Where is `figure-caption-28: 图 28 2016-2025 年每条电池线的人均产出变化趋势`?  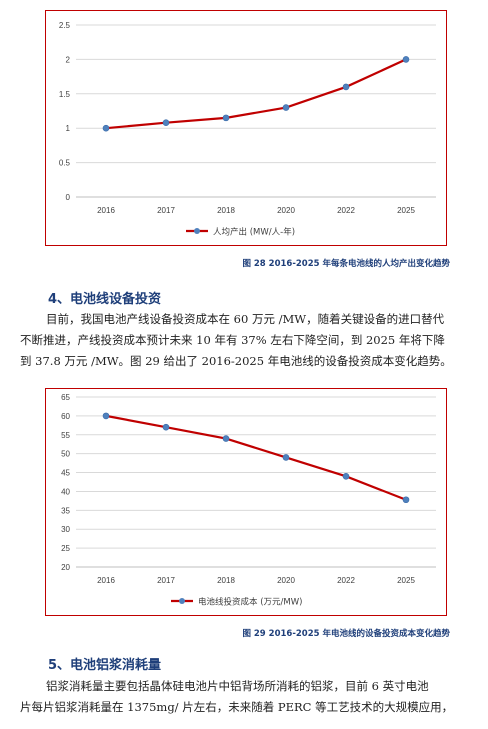
figure-caption-28: 图 28 2016-2025 年每条电池线的人均产出变化趋势 is located at coordinates (346, 264).